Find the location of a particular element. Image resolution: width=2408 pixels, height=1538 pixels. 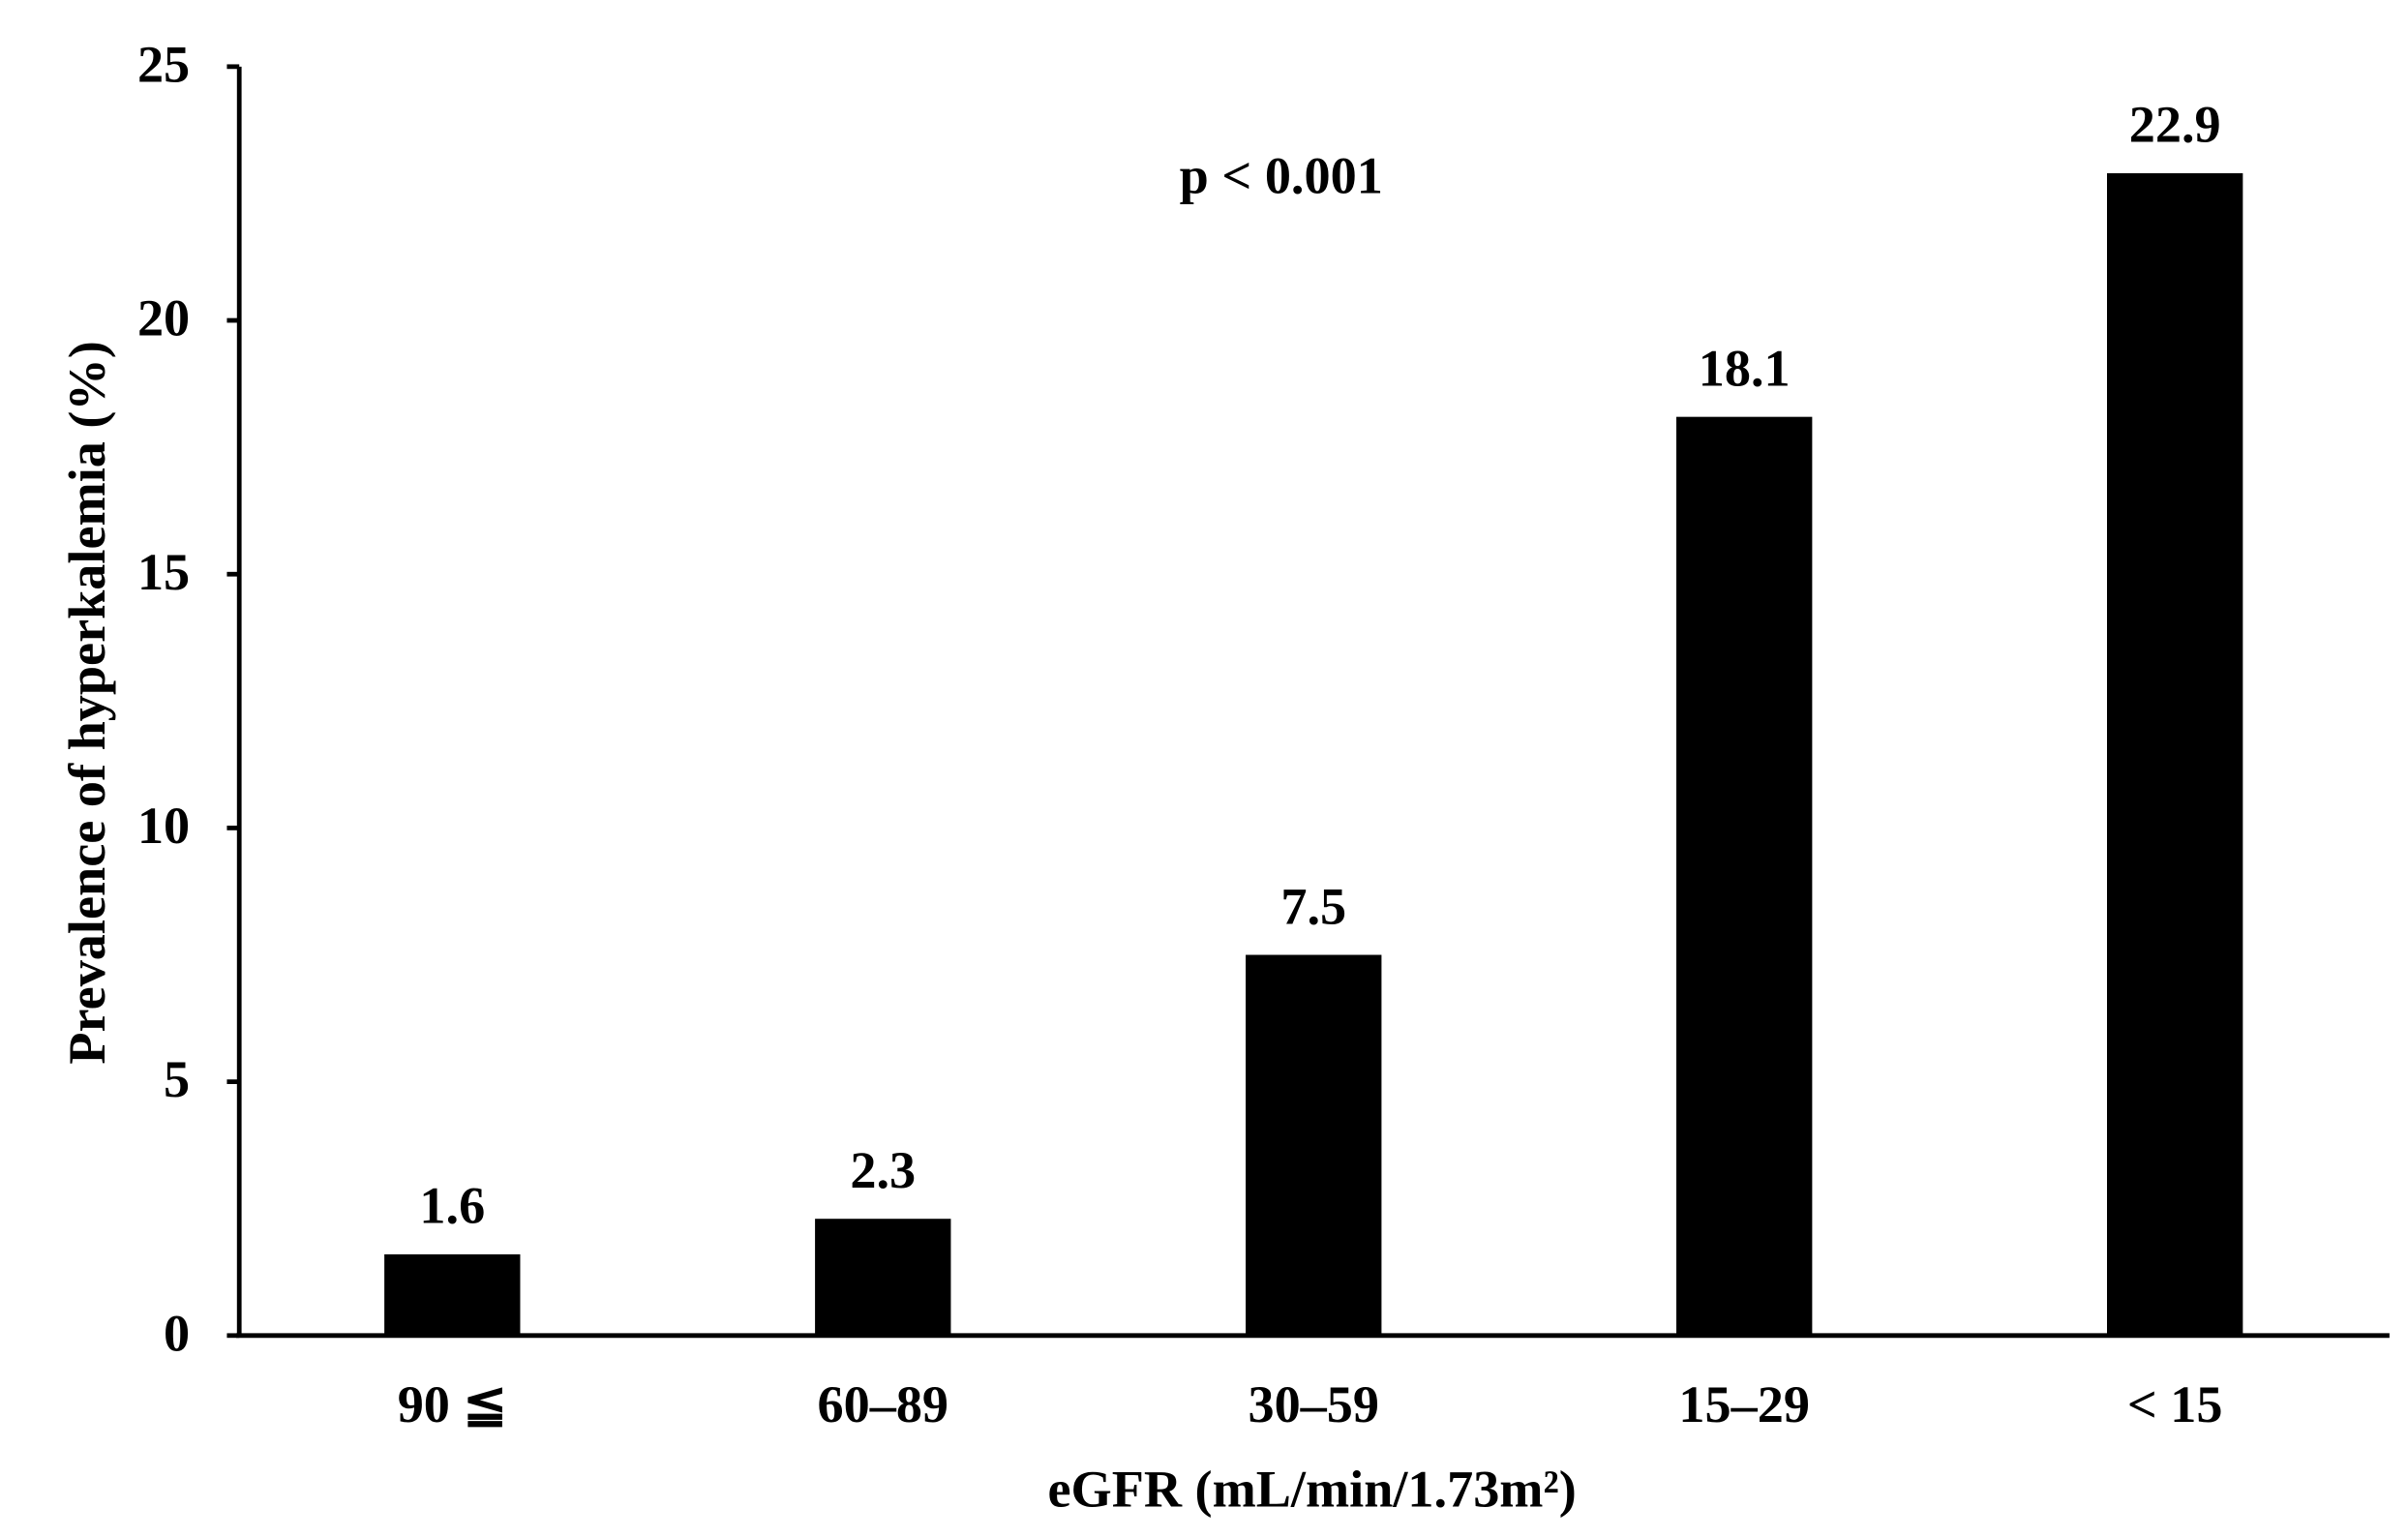

y-tick-label: 25 is located at coordinates (163, 64).